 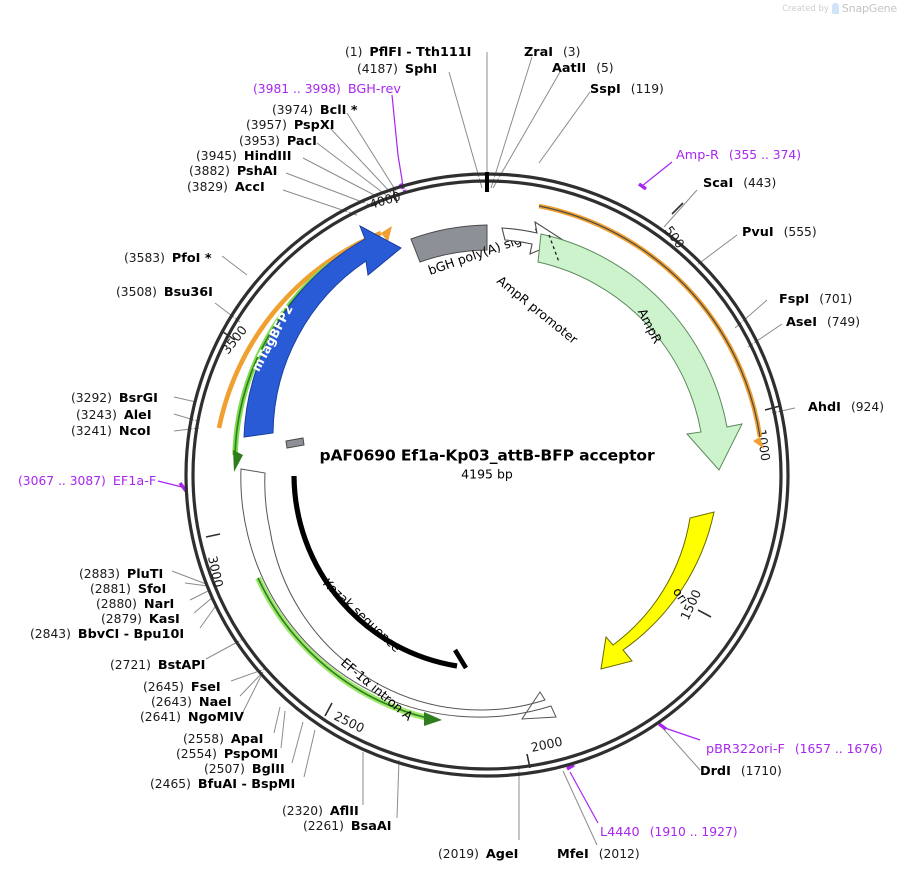 I want to click on enzyme-label-bcli: (3974) BclI *, so click(x=315, y=110).